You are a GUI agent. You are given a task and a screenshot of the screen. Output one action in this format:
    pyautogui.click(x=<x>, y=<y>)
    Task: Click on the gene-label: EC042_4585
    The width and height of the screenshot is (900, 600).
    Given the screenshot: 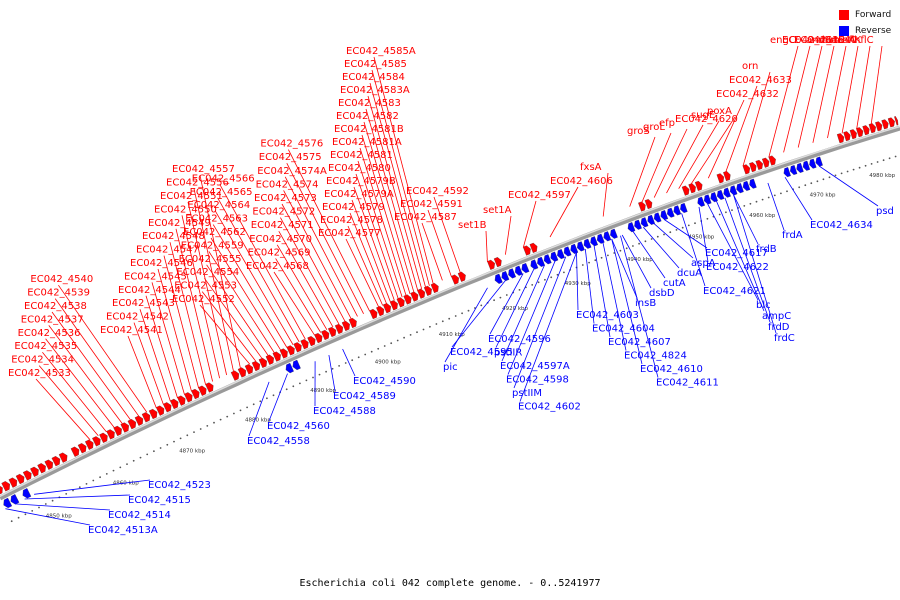 What is the action you would take?
    pyautogui.click(x=375, y=64)
    